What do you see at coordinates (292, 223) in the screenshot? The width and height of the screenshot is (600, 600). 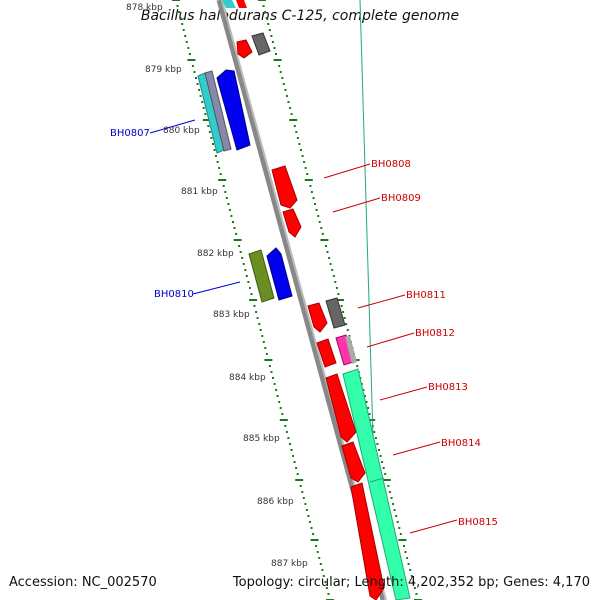 I see `gene-bh0809` at bounding box center [292, 223].